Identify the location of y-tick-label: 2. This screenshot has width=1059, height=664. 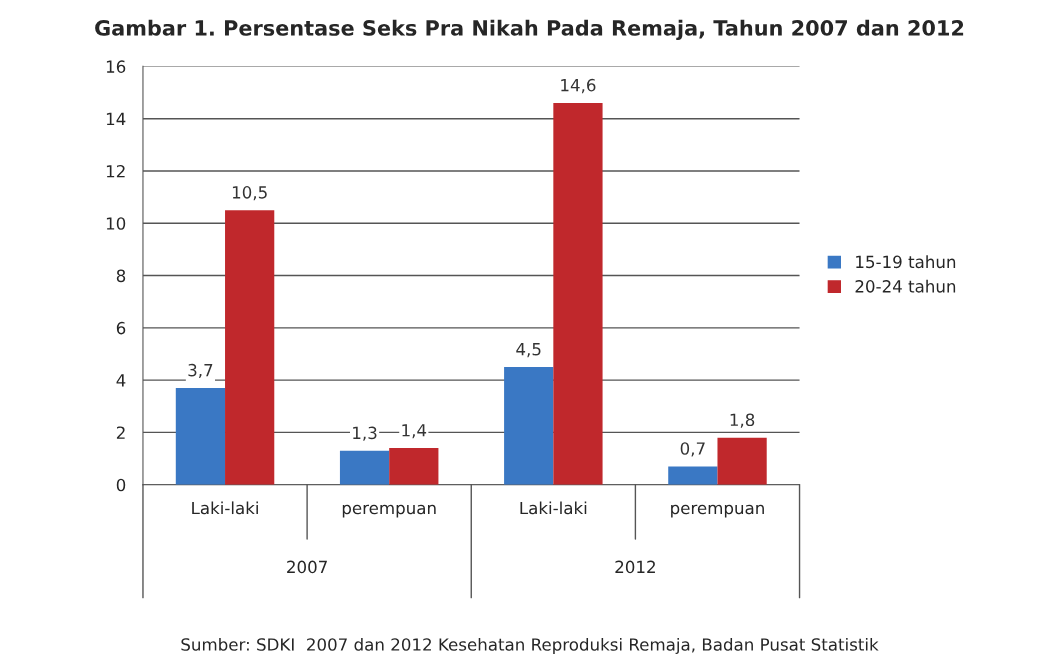
(120, 432).